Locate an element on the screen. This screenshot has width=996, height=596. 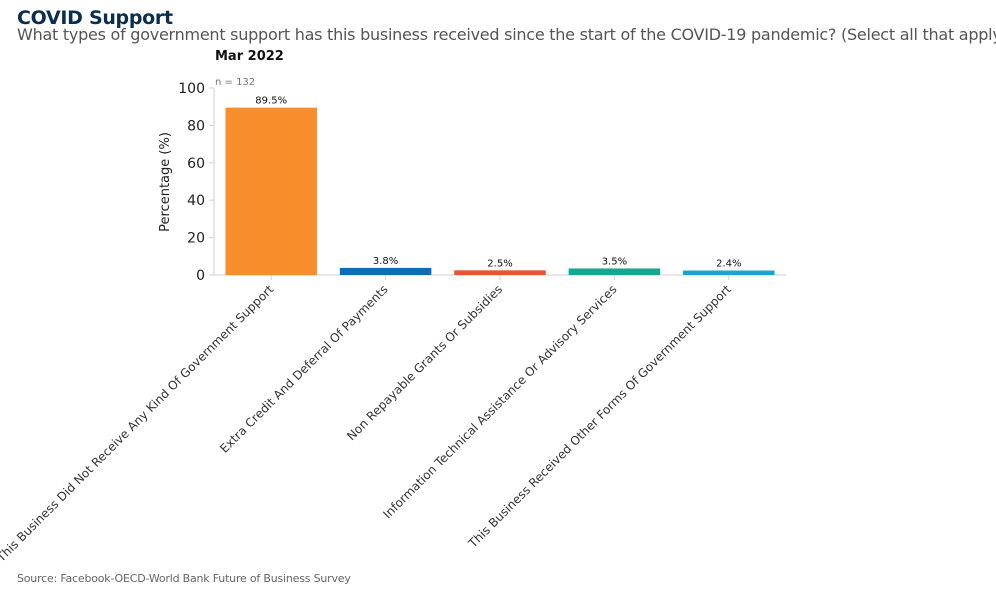
bar-value-label: 2.5% is located at coordinates (499, 263).